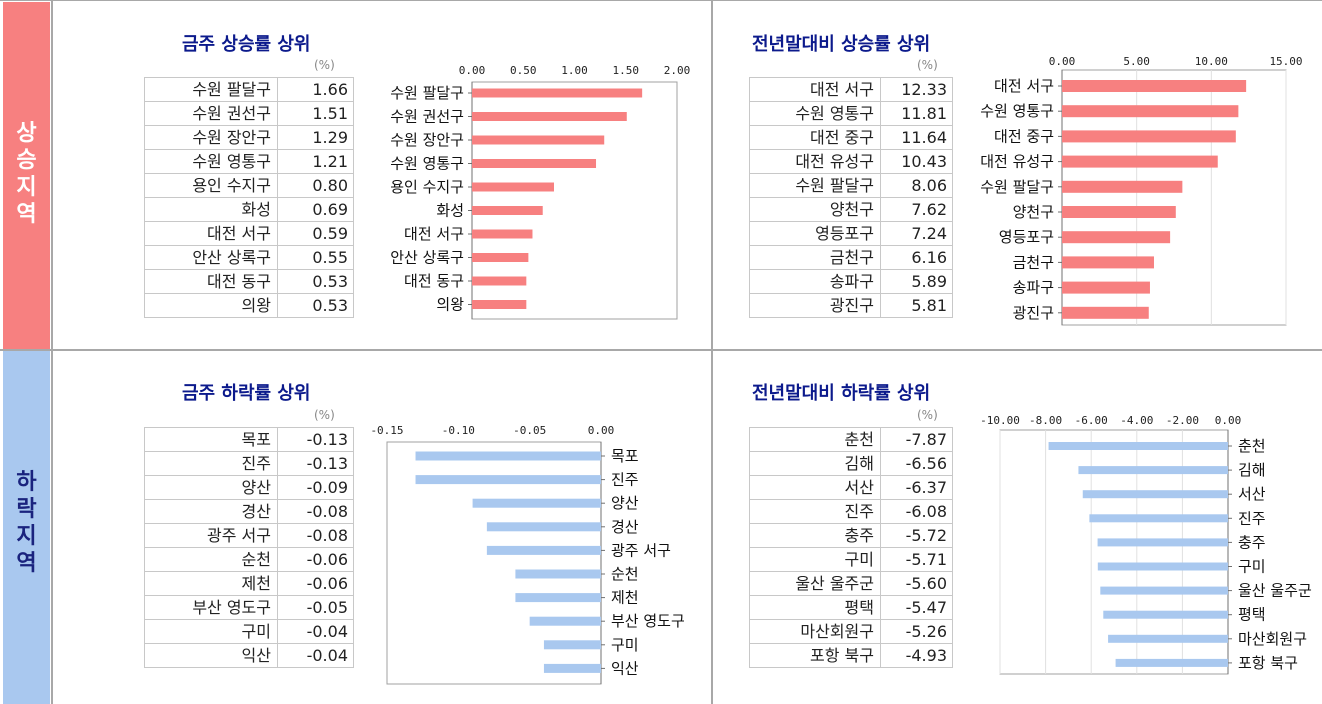 The image size is (1322, 704). I want to click on table-row: 춘천 -7.87, so click(851, 439).